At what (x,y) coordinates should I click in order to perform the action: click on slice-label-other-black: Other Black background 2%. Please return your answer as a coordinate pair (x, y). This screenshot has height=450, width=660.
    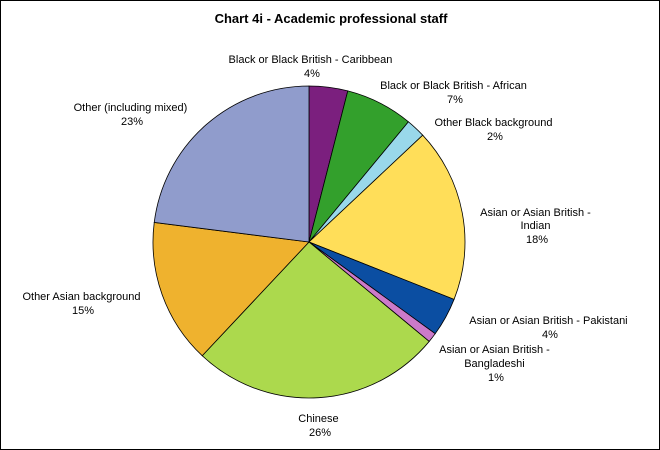
    Looking at the image, I should click on (494, 130).